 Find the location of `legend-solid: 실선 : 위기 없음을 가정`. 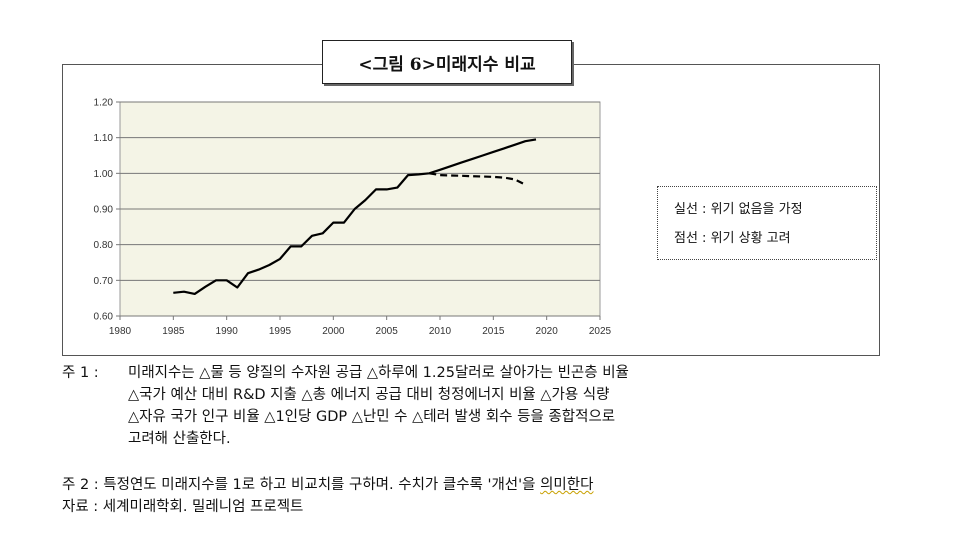

legend-solid: 실선 : 위기 없음을 가정 is located at coordinates (738, 209).